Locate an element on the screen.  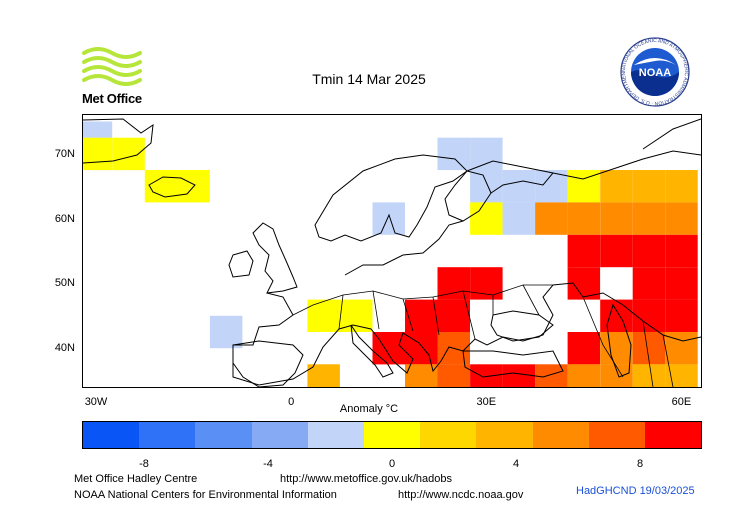
novaya-zemlya-coast is located at coordinates (671, 134).